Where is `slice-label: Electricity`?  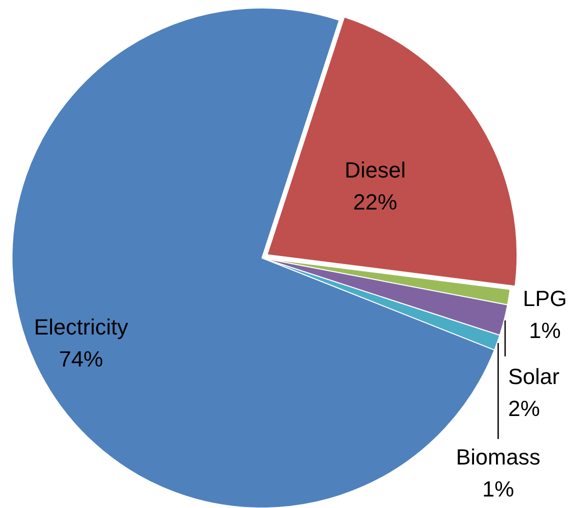
slice-label: Electricity is located at coordinates (81, 327).